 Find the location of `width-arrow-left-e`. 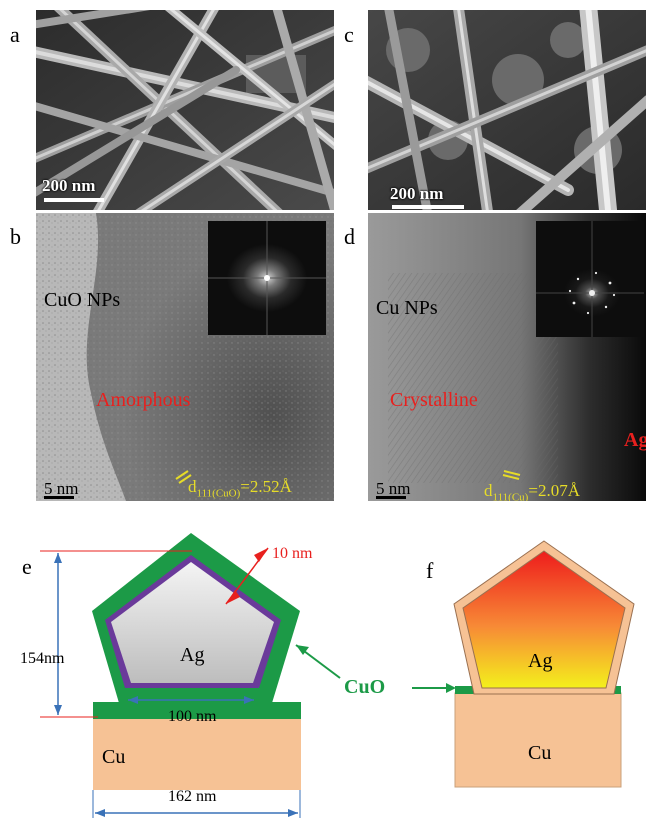

width-arrow-left-e is located at coordinates (100, 813).